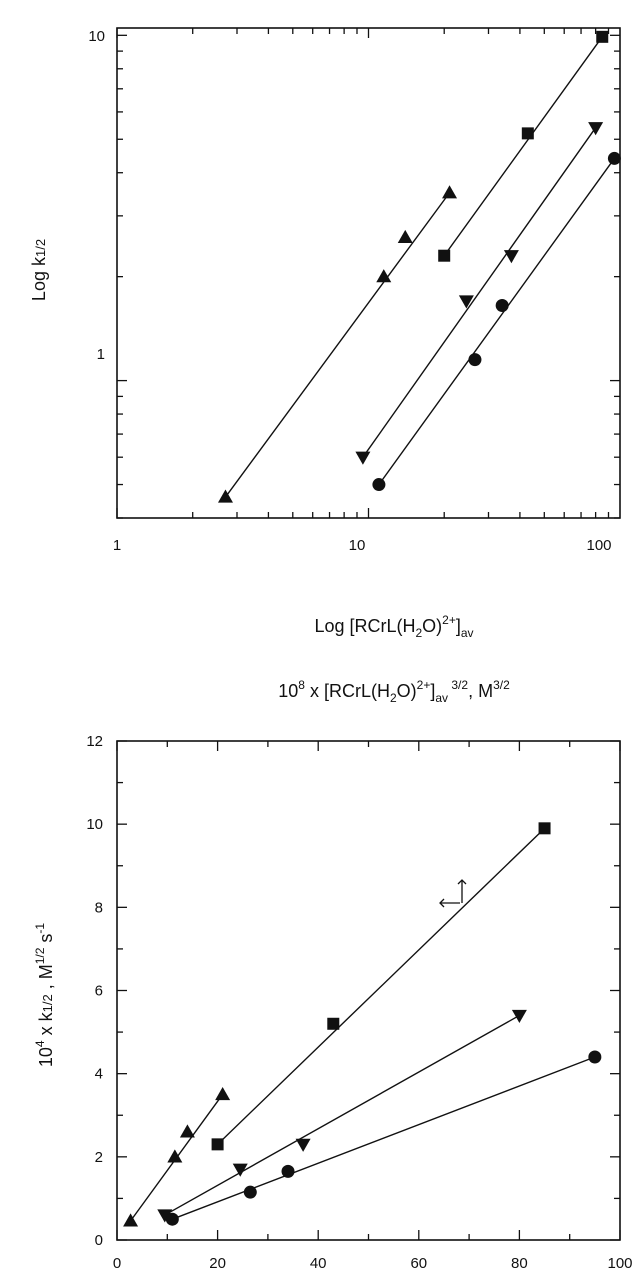  What do you see at coordinates (393, 626) in the screenshot?
I see `x-axis-title: Log [RCrL(H2O)2+]av` at bounding box center [393, 626].